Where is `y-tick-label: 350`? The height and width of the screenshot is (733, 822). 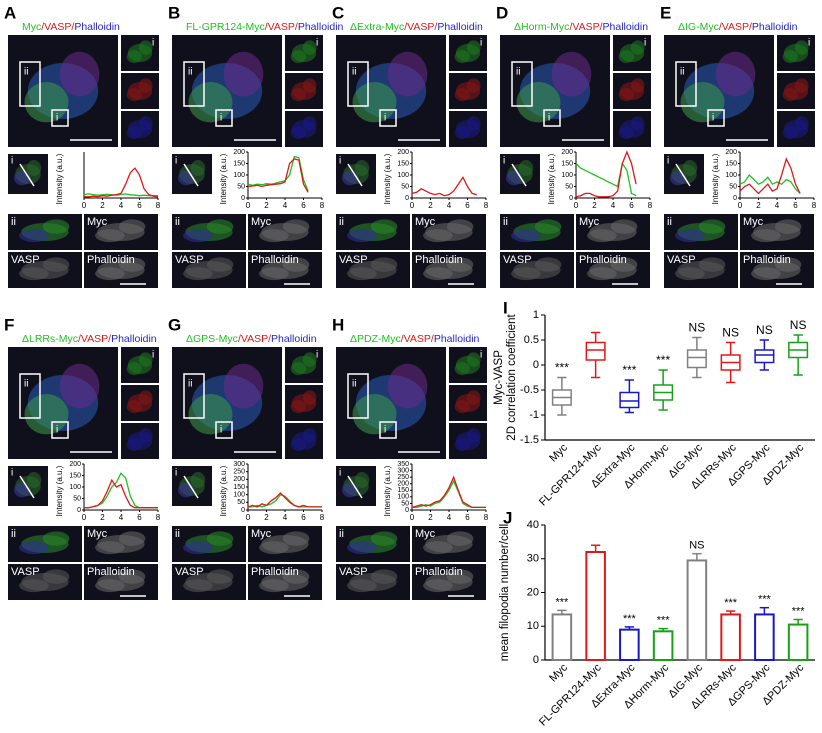 y-tick-label: 350 is located at coordinates (403, 464).